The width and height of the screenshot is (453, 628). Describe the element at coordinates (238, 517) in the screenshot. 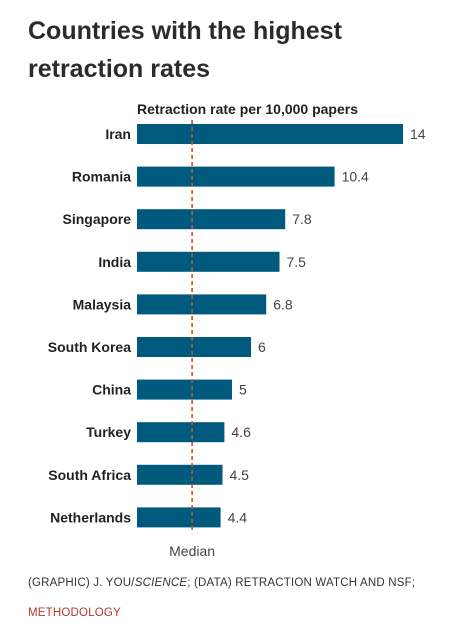

I see `value-label-9: 4.4` at that location.